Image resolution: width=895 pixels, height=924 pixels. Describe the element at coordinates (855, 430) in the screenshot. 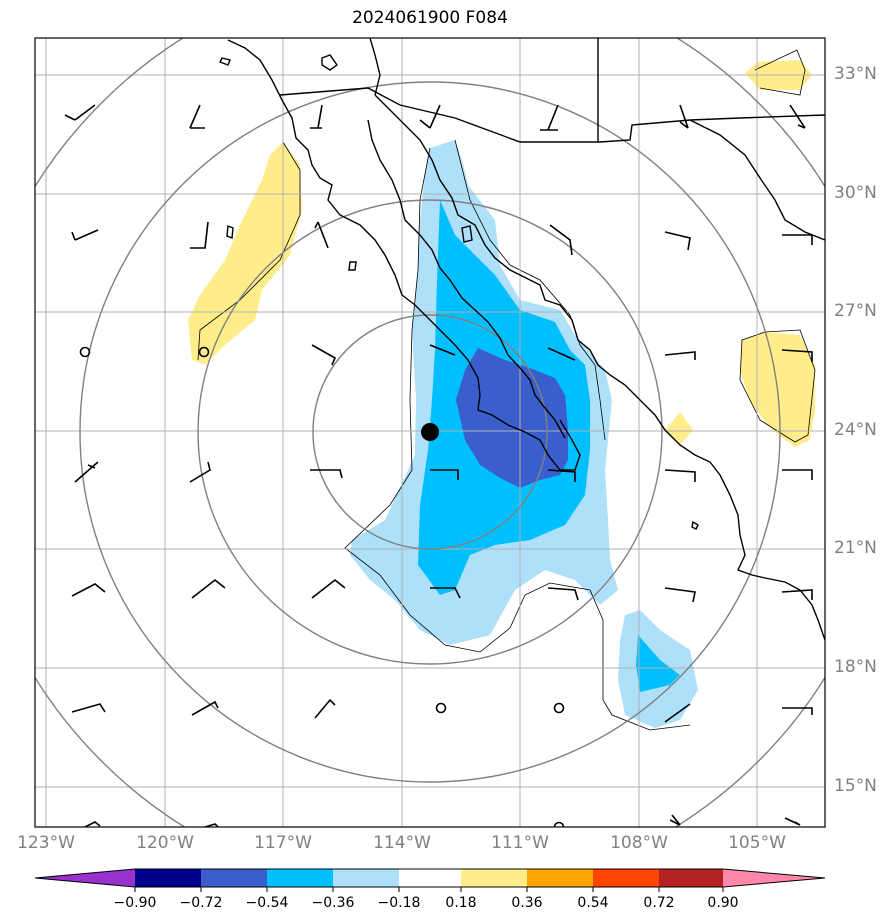

I see `lat-label: 24°N` at that location.